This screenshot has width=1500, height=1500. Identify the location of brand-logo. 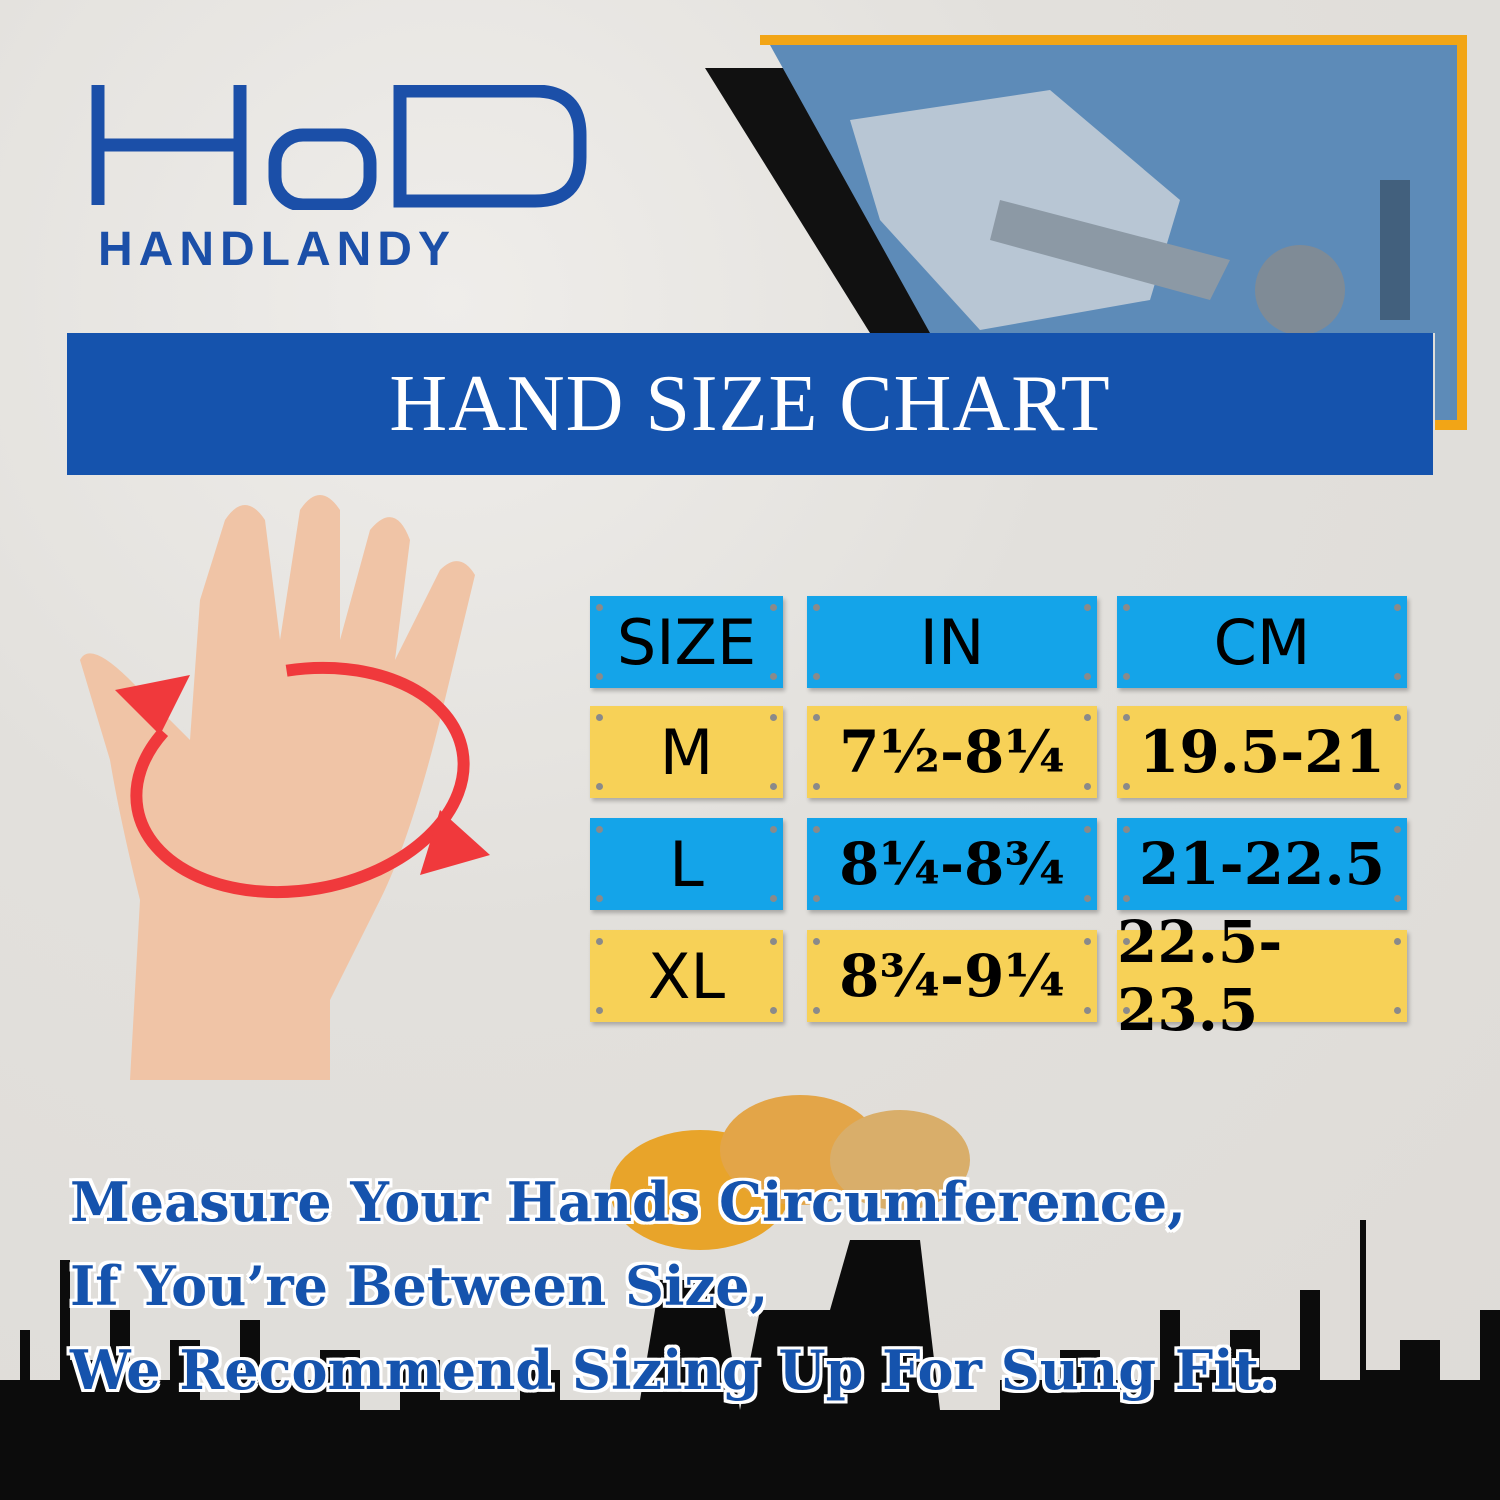
(340, 147).